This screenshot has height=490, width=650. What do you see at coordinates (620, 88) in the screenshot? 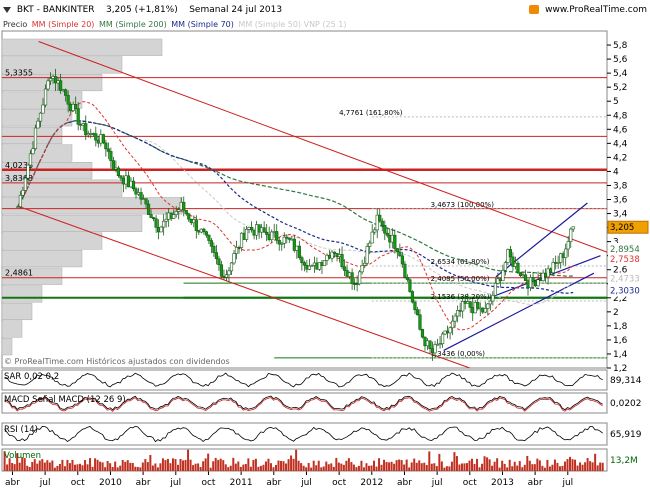
I see `y-tick-label: 5,2` at bounding box center [620, 88].